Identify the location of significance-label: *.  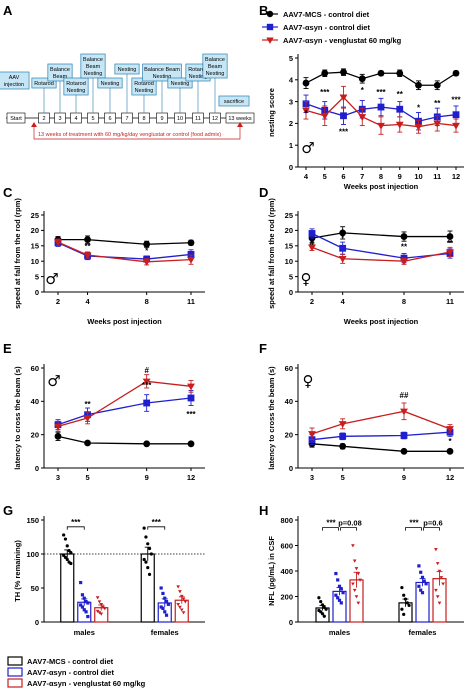
(306, 113).